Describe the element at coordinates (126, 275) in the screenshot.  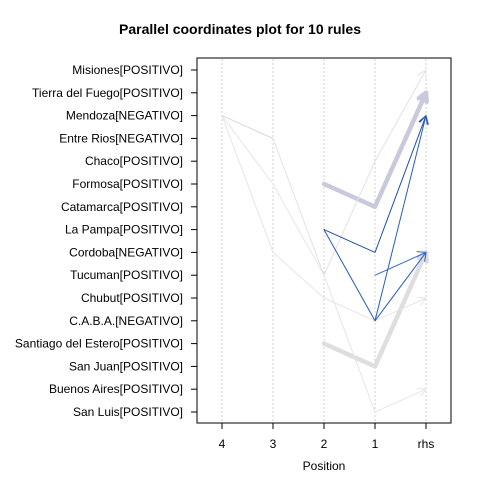
I see `y-tick-label: Tucuman[POSITIVO]` at that location.